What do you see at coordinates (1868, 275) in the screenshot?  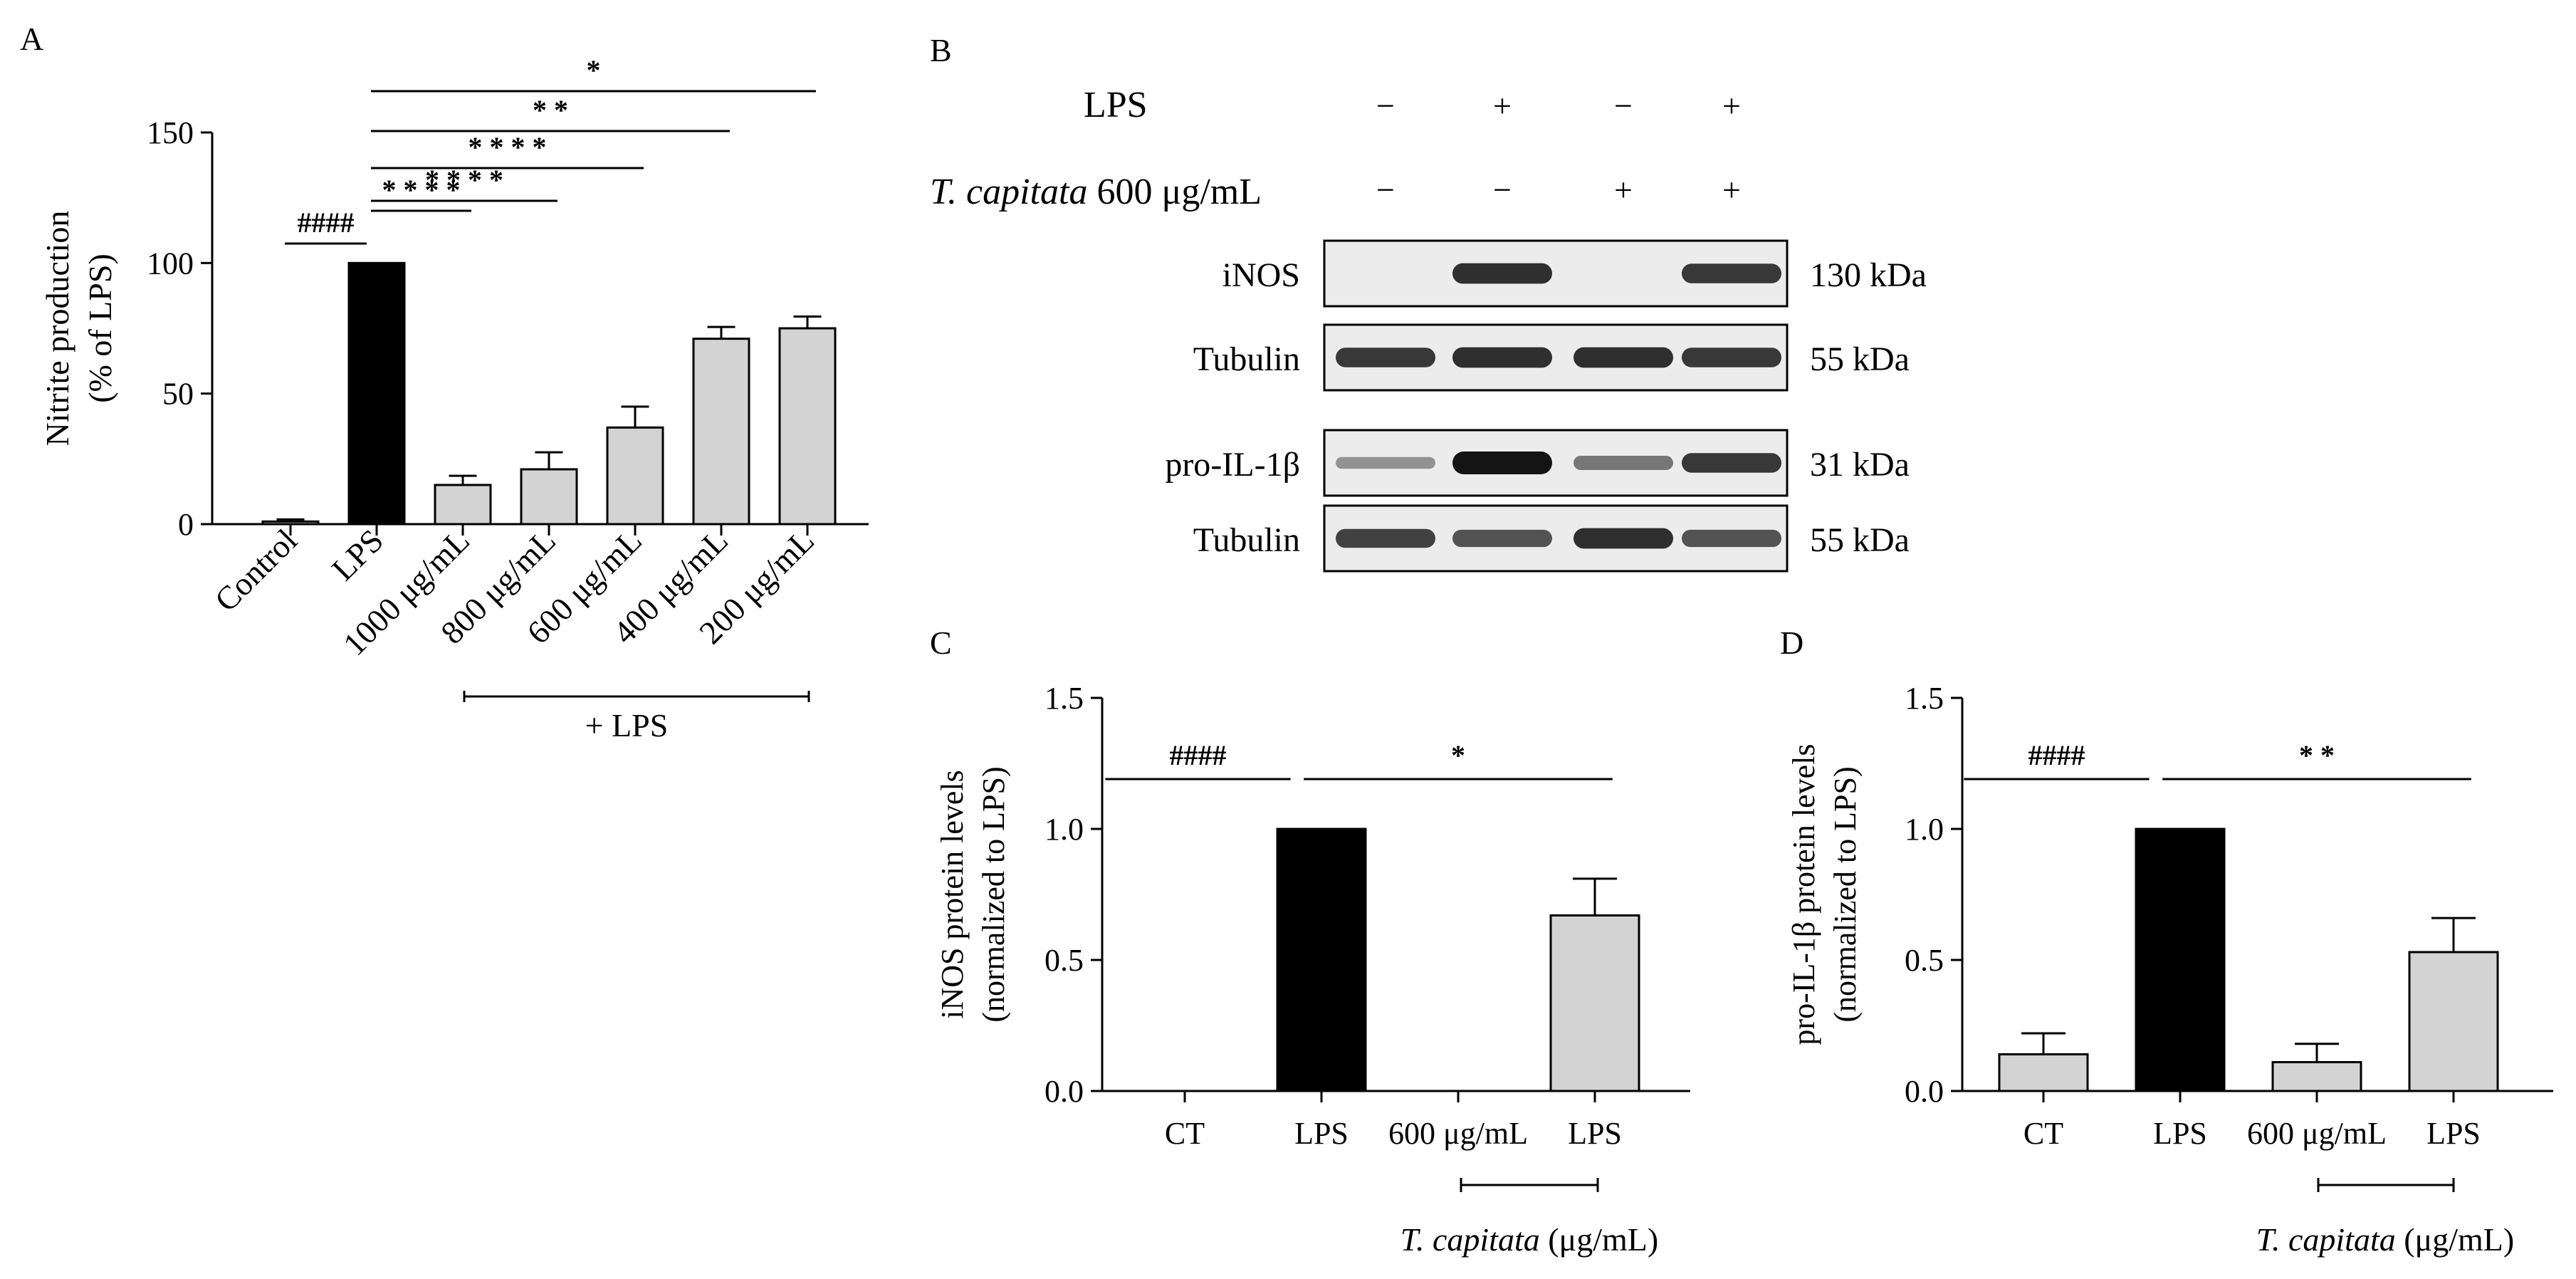 I see `blot-kda-label: 130 kDa` at bounding box center [1868, 275].